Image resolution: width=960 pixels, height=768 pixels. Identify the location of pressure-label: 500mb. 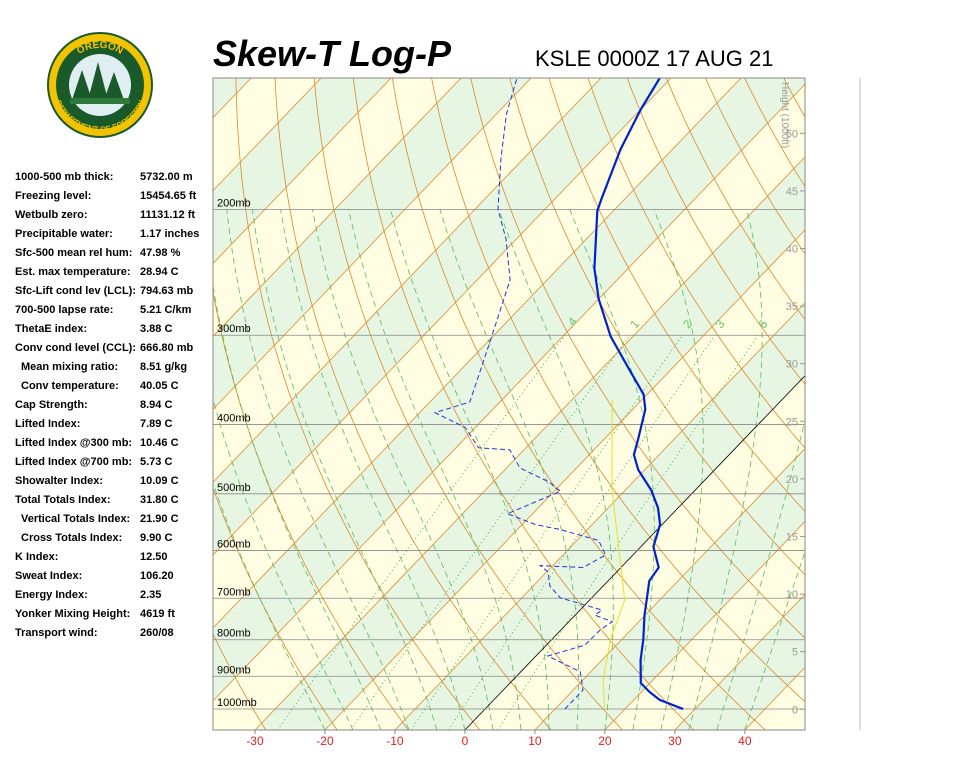
(234, 488).